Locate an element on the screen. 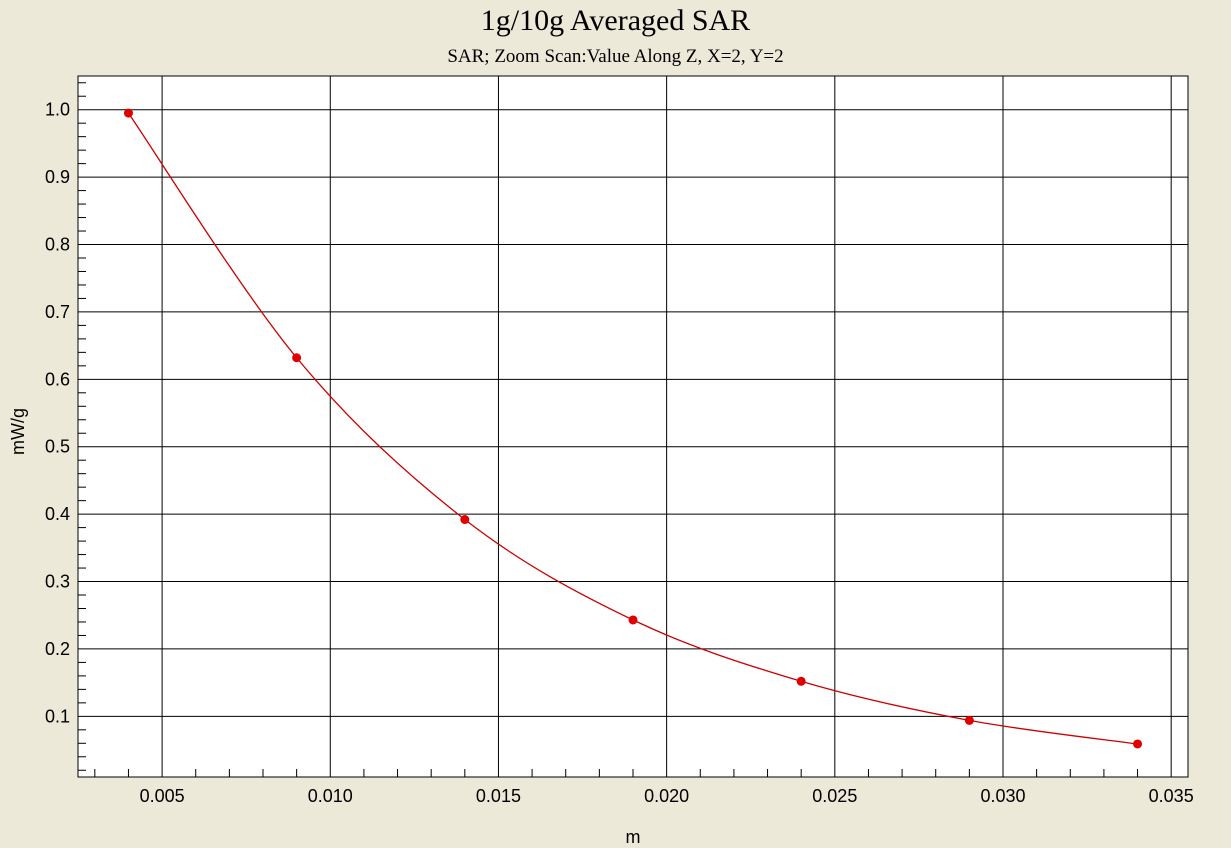 The height and width of the screenshot is (848, 1231). x-tick-label: 0.035 is located at coordinates (1171, 796).